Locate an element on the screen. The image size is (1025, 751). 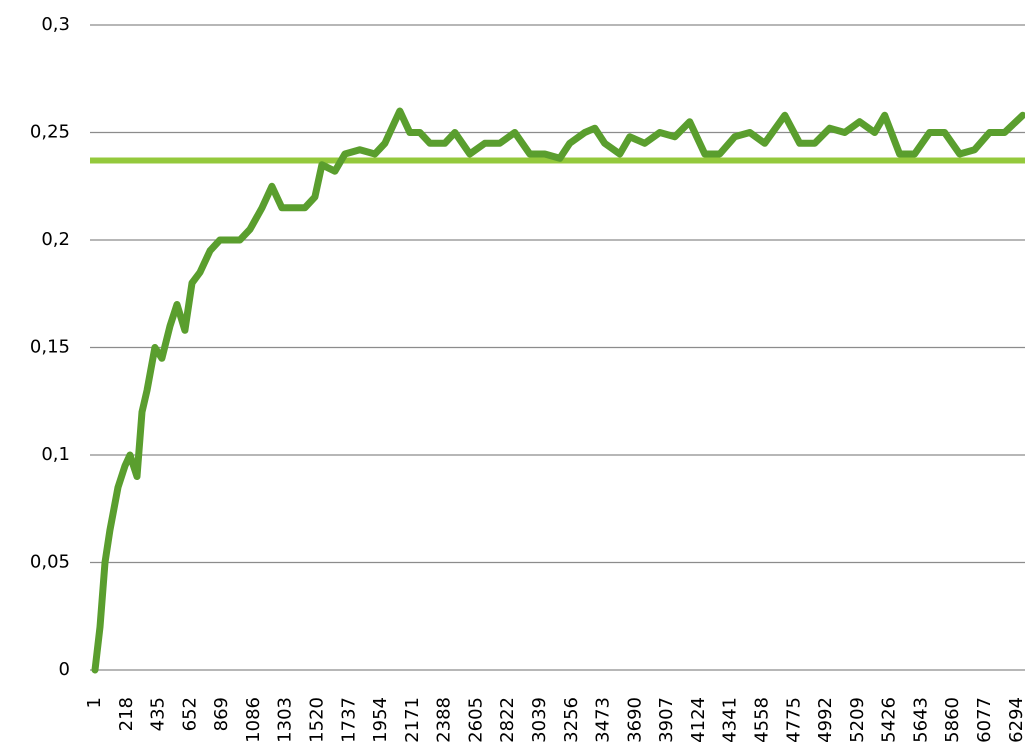
x-tick-label: 435 is located at coordinates (158, 714).